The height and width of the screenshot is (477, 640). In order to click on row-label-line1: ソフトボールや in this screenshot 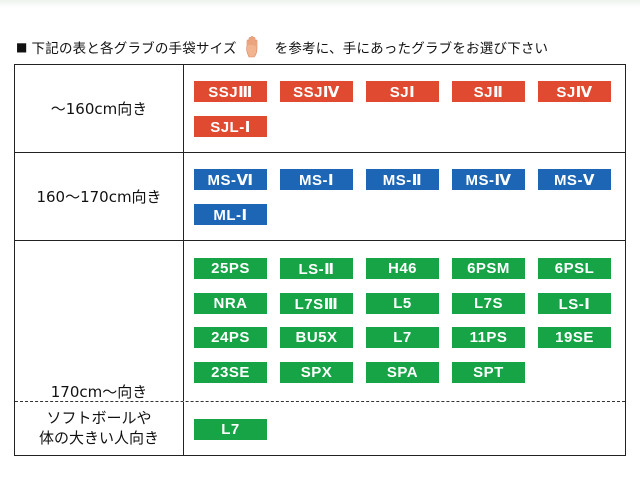, I will do `click(99, 418)`.